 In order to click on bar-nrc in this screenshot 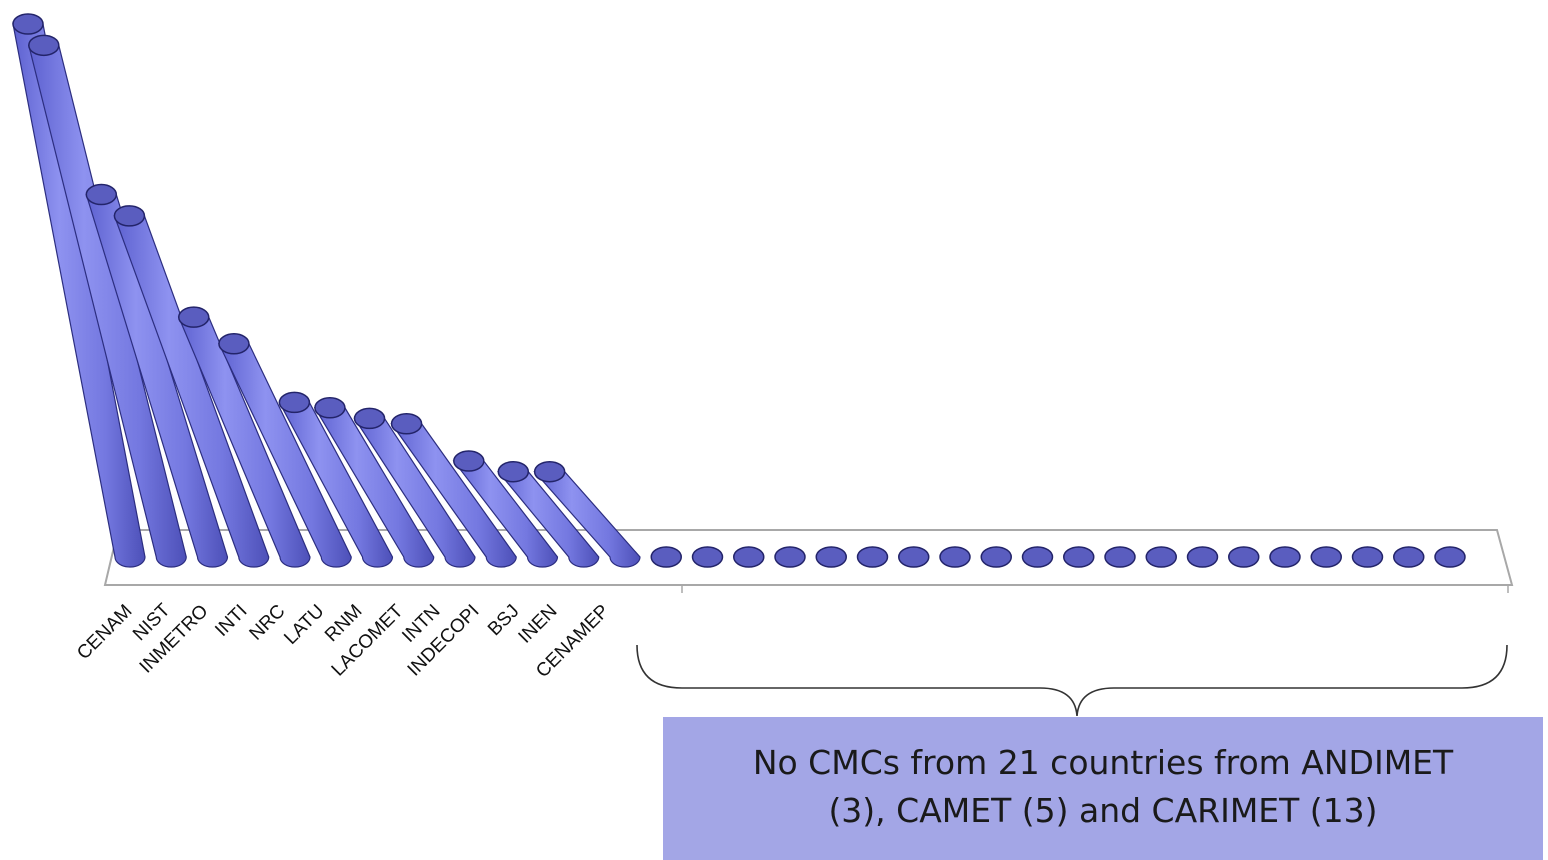, I will do `click(244, 437)`.